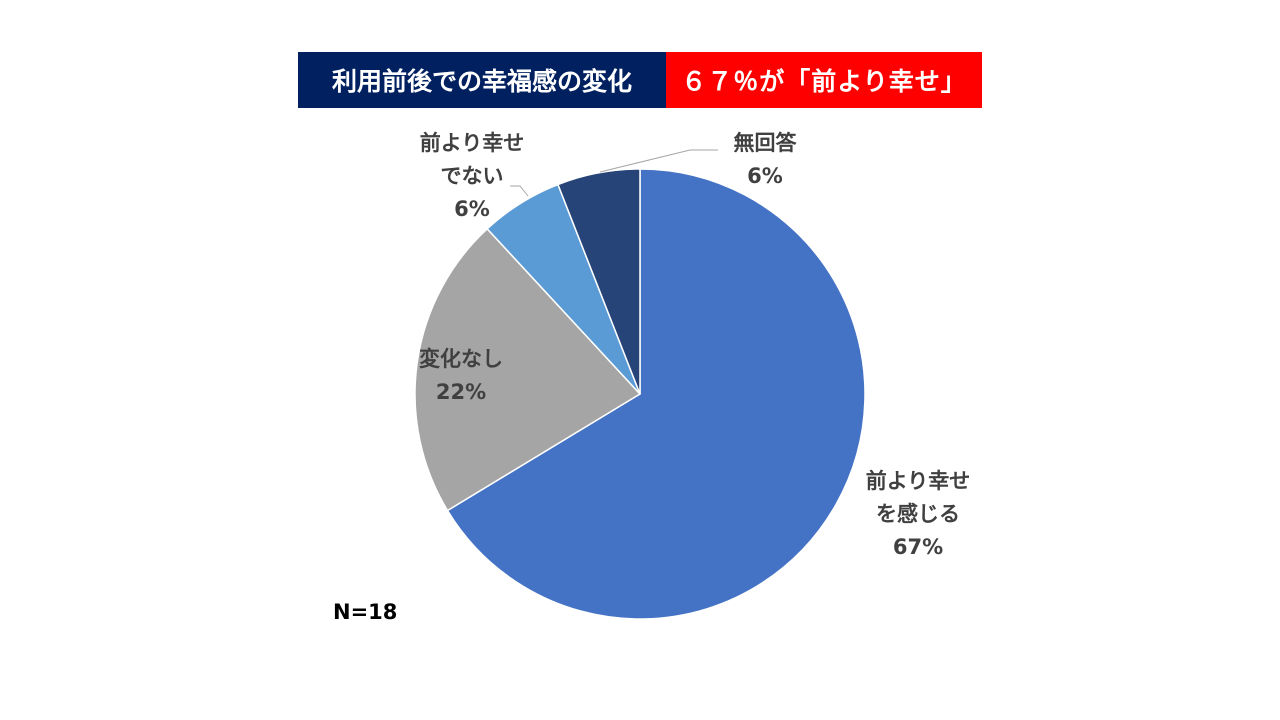 The image size is (1280, 720). What do you see at coordinates (765, 176) in the screenshot?
I see `slice-percent-label-4: 6%` at bounding box center [765, 176].